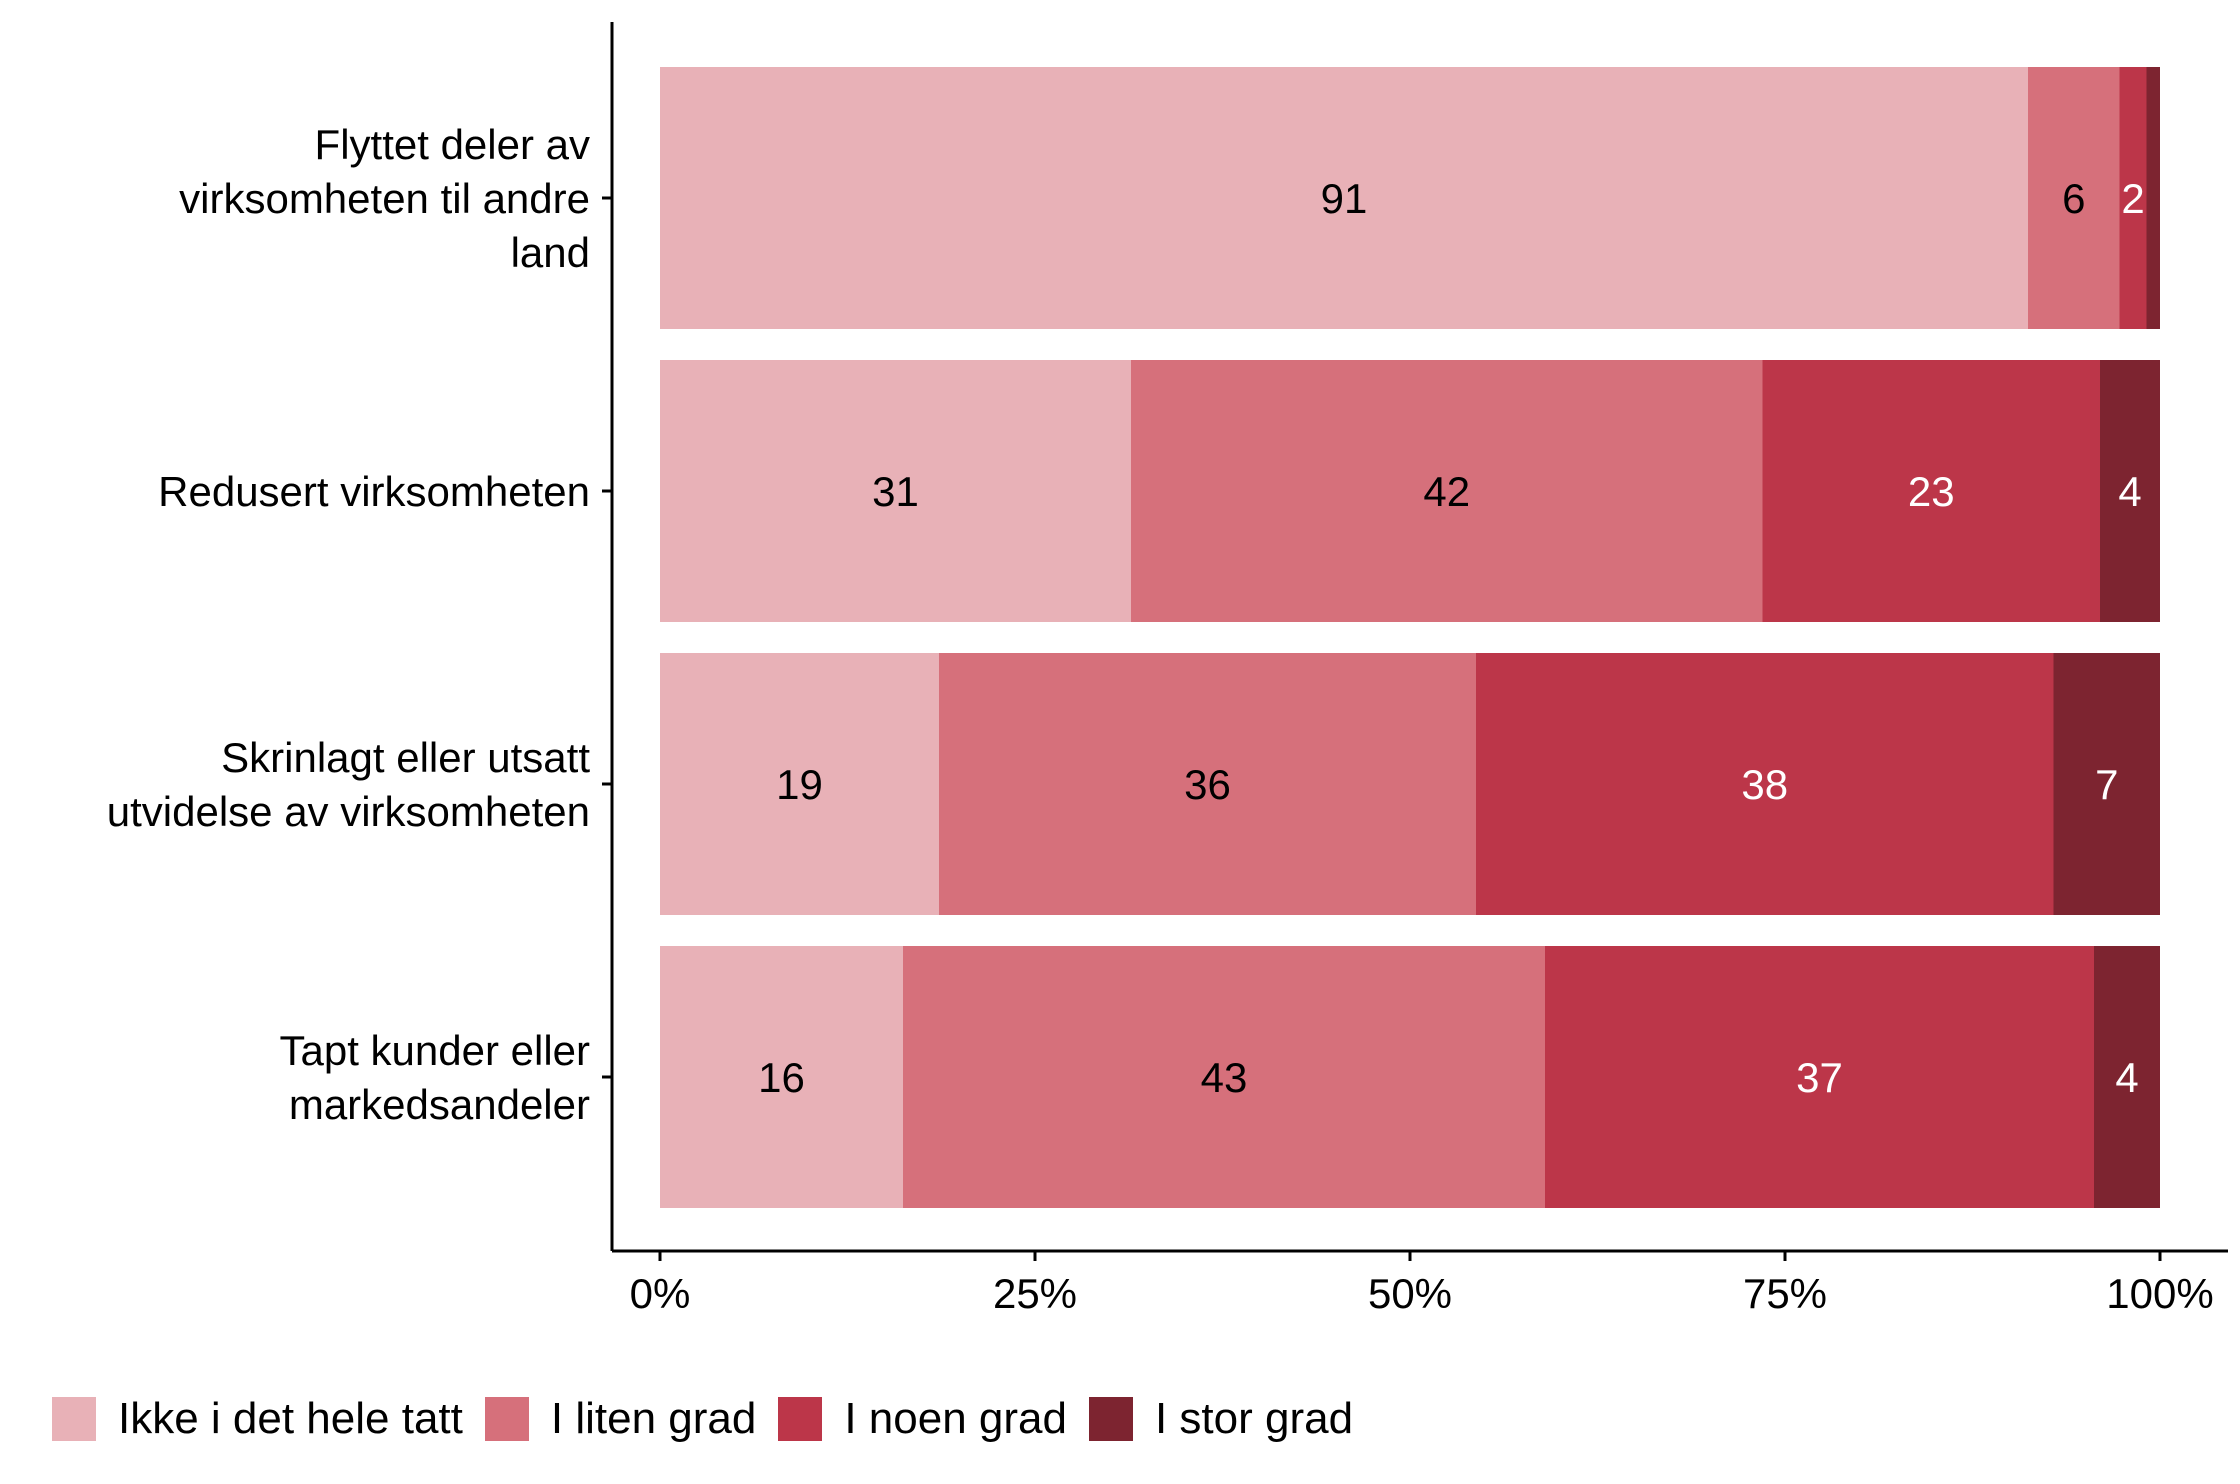  Describe the element at coordinates (1785, 1293) in the screenshot. I see `x-tick-label: 75%` at that location.